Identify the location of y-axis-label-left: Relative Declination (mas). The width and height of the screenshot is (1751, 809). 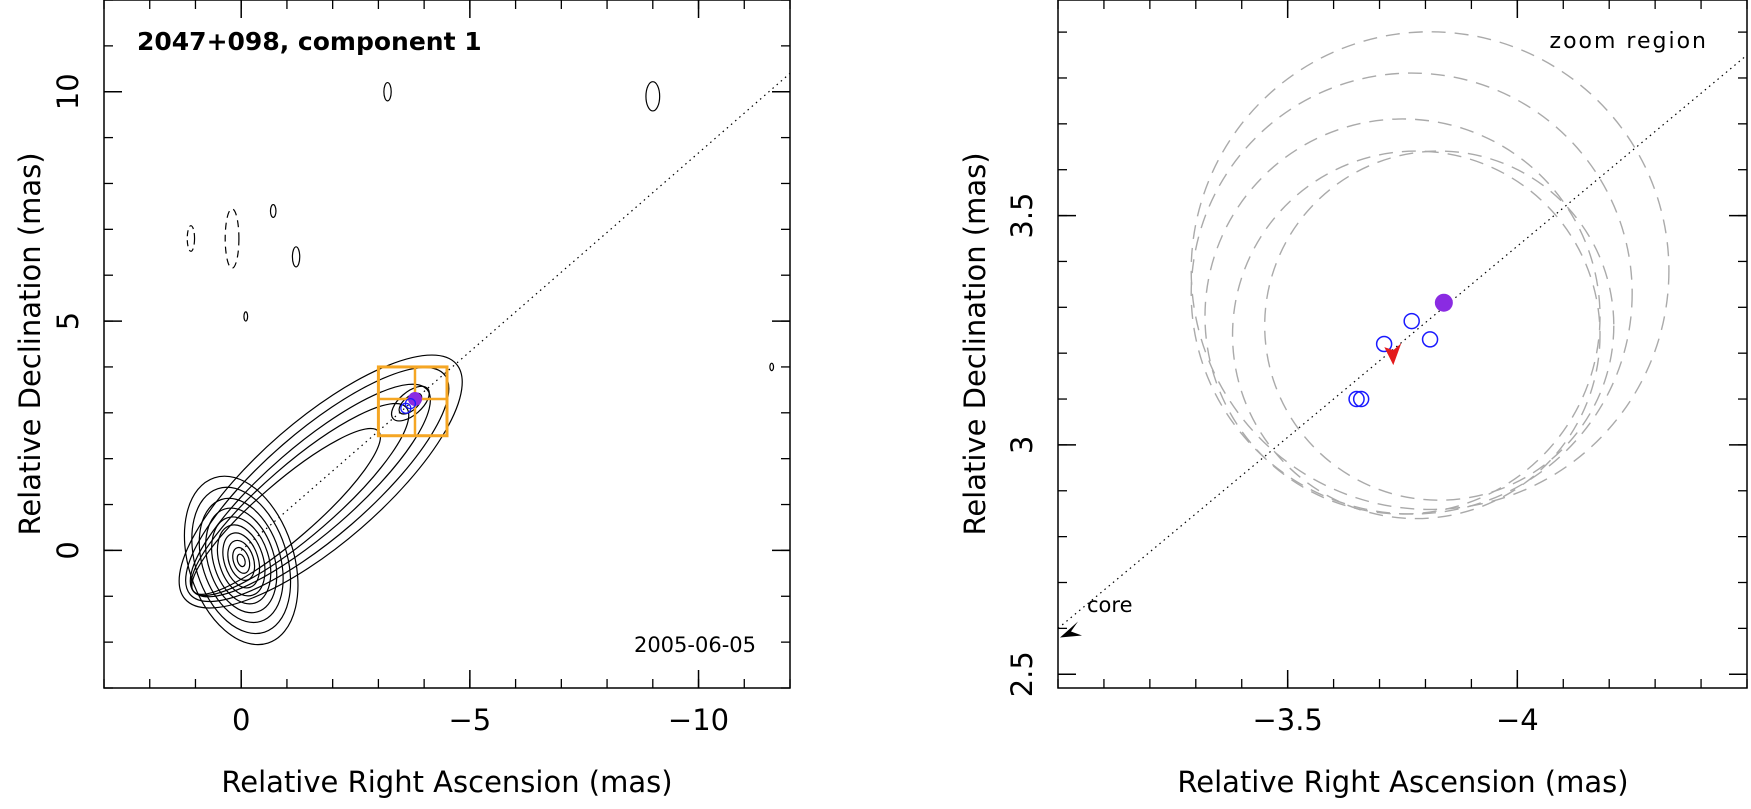
(30, 343).